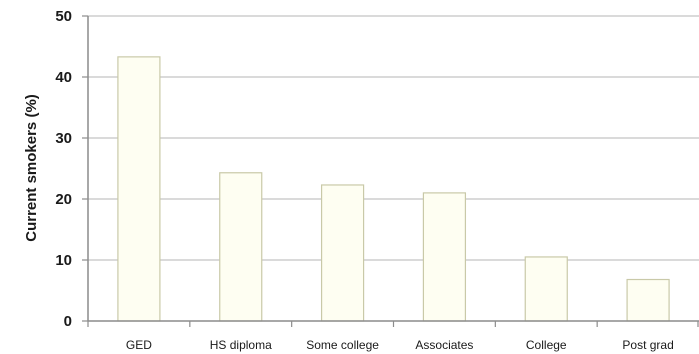 The image size is (699, 354). I want to click on bar-hs-diploma, so click(241, 247).